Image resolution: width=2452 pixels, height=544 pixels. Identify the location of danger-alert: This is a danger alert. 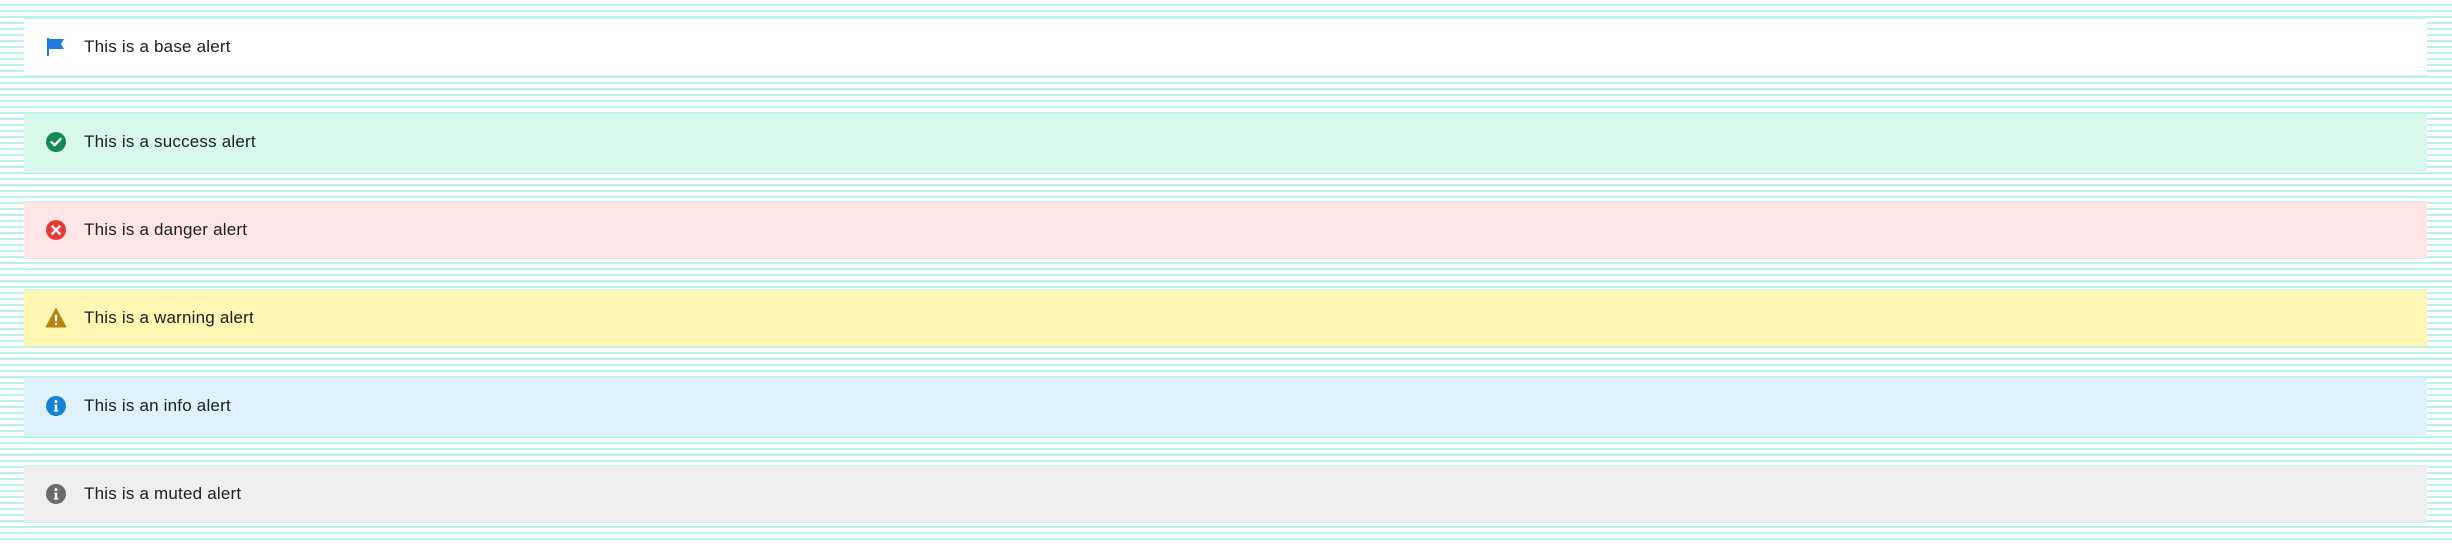
(1225, 230).